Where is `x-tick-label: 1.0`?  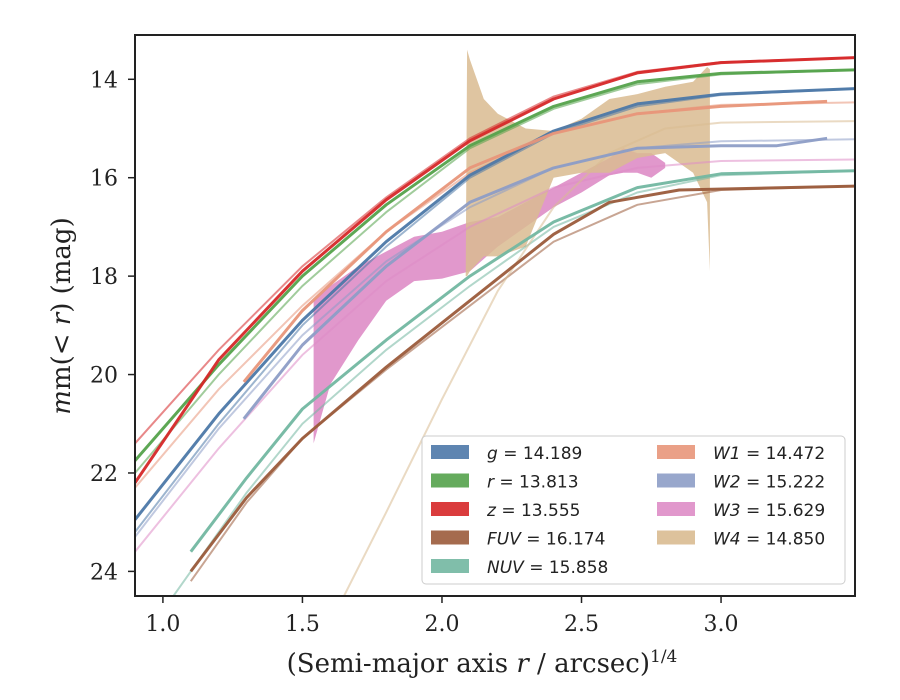 x-tick-label: 1.0 is located at coordinates (162, 624).